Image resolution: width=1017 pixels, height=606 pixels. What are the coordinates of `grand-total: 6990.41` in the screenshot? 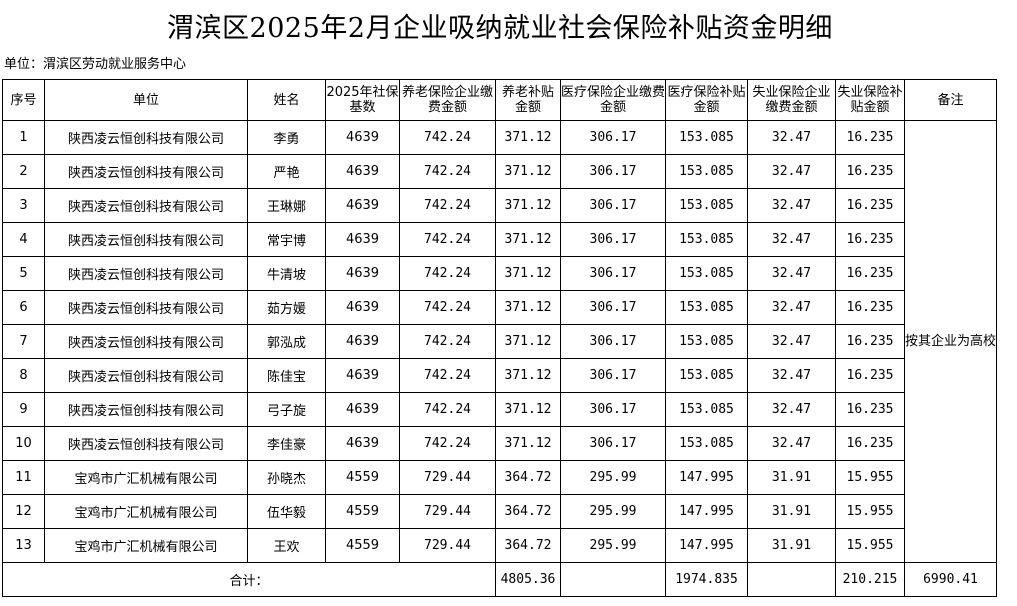 It's located at (950, 579).